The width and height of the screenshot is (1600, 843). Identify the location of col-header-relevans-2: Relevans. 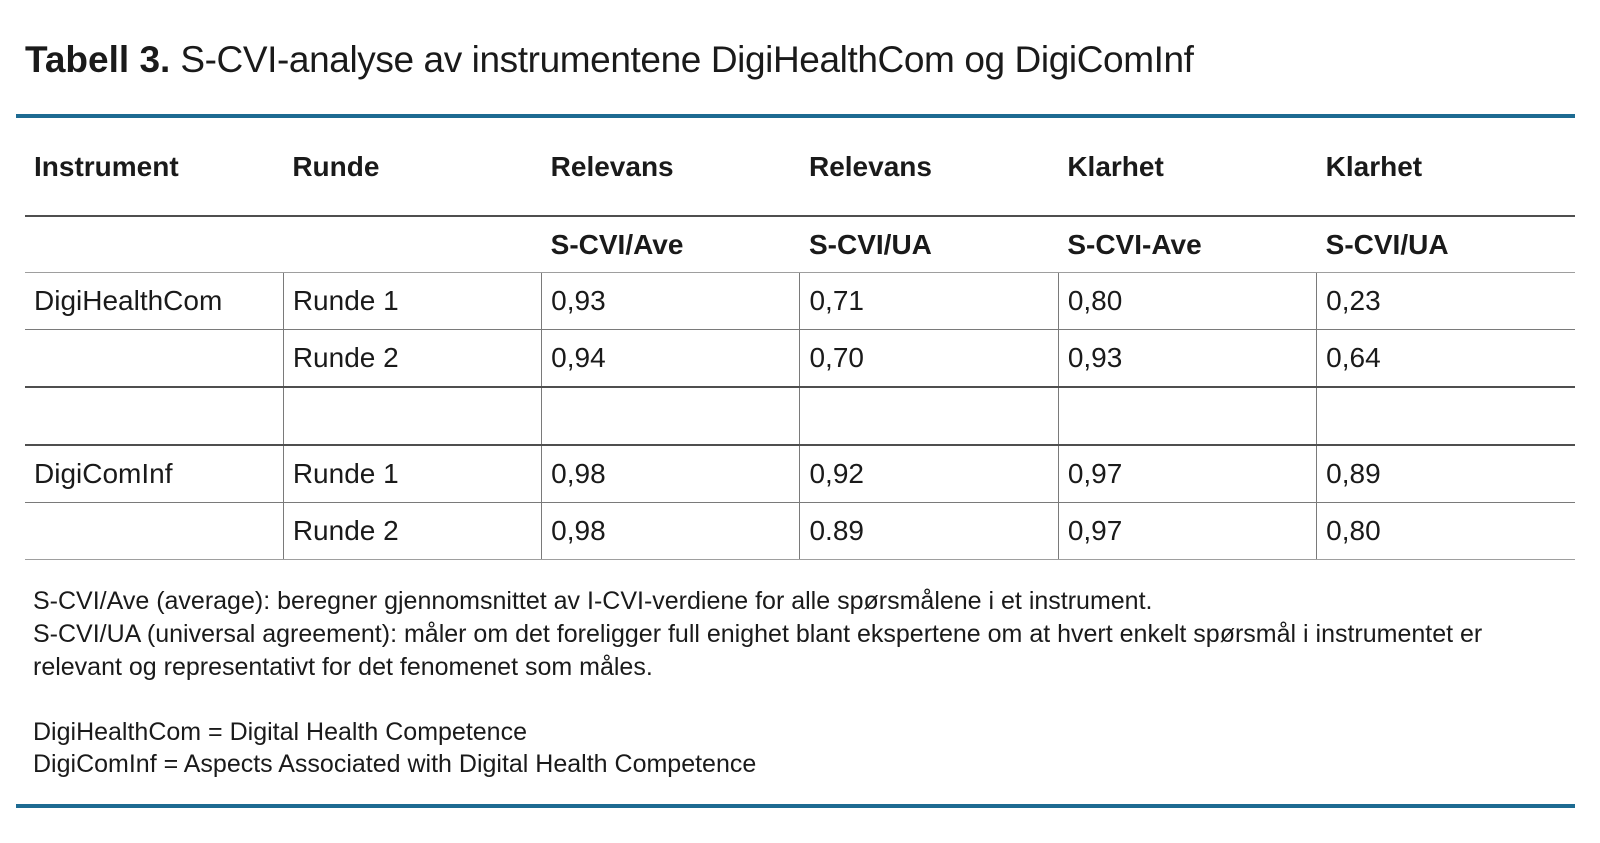
(929, 167).